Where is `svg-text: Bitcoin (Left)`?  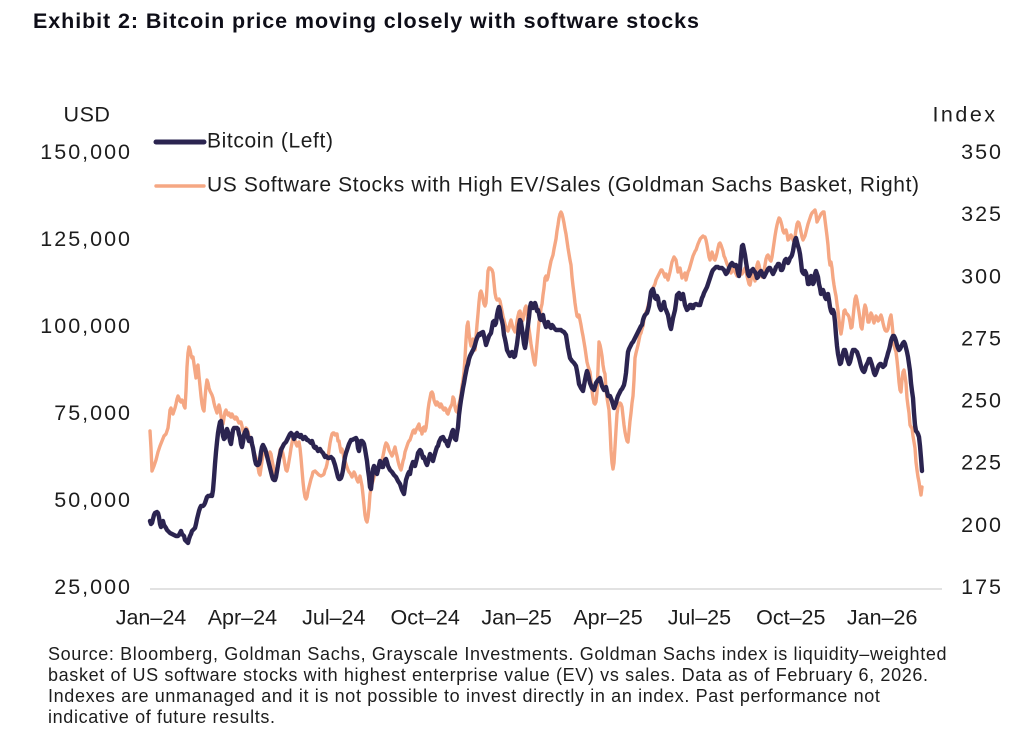
svg-text: Bitcoin (Left) is located at coordinates (270, 141).